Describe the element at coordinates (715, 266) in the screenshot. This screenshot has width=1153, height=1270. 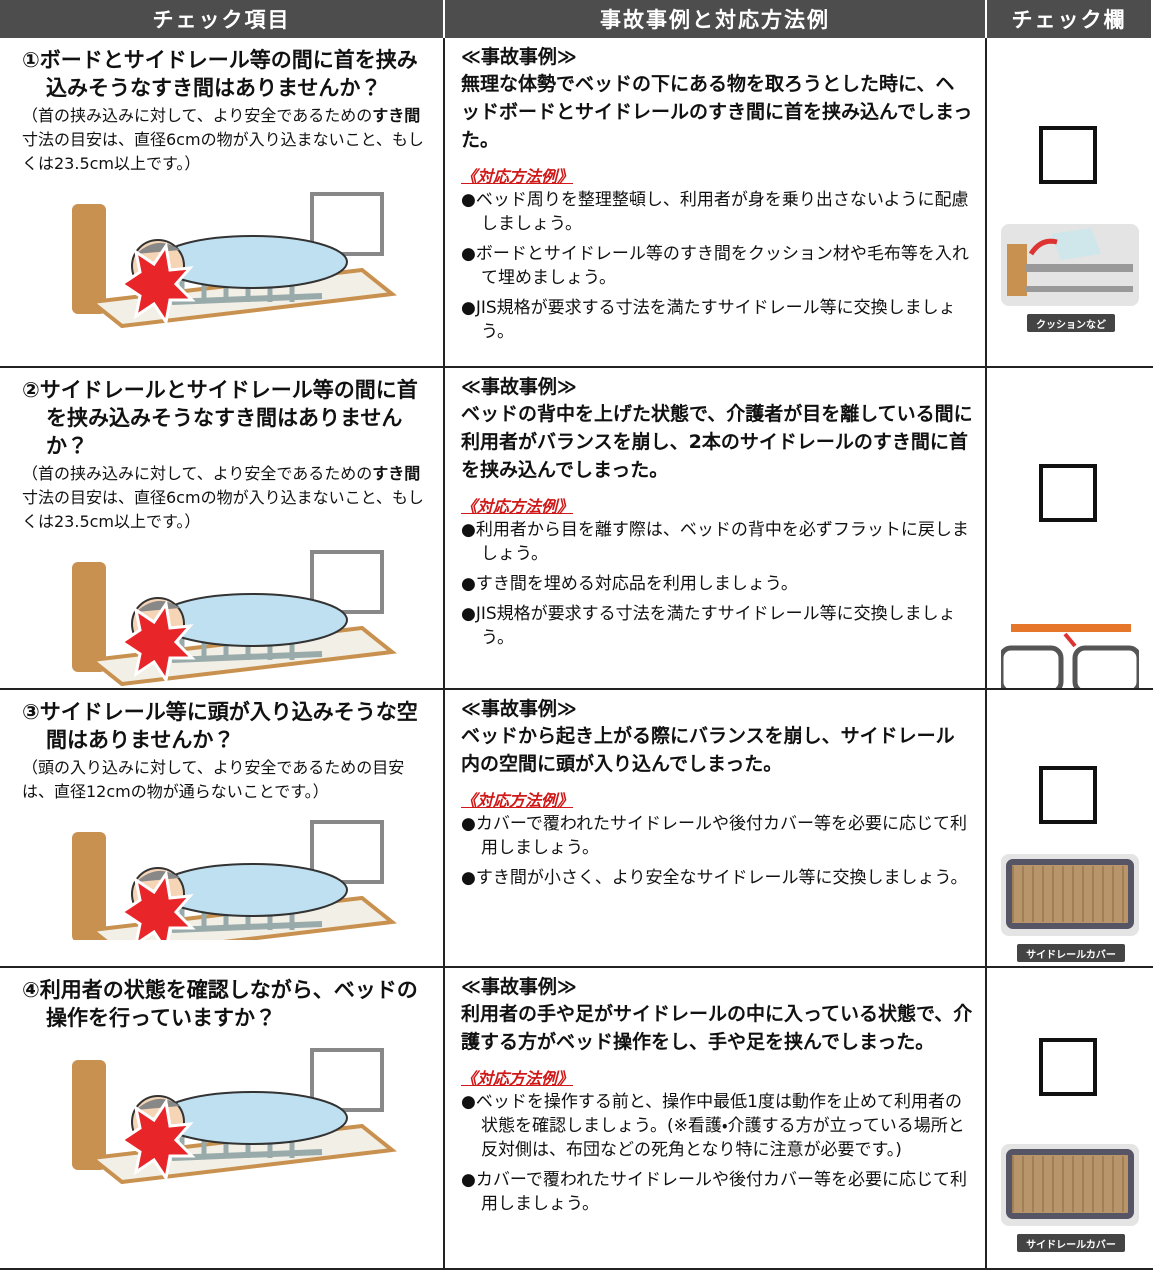
I see `measure: ●ボードとサイドレール等のすき間をクッション材や毛布等を入れて埋めましょう。` at that location.